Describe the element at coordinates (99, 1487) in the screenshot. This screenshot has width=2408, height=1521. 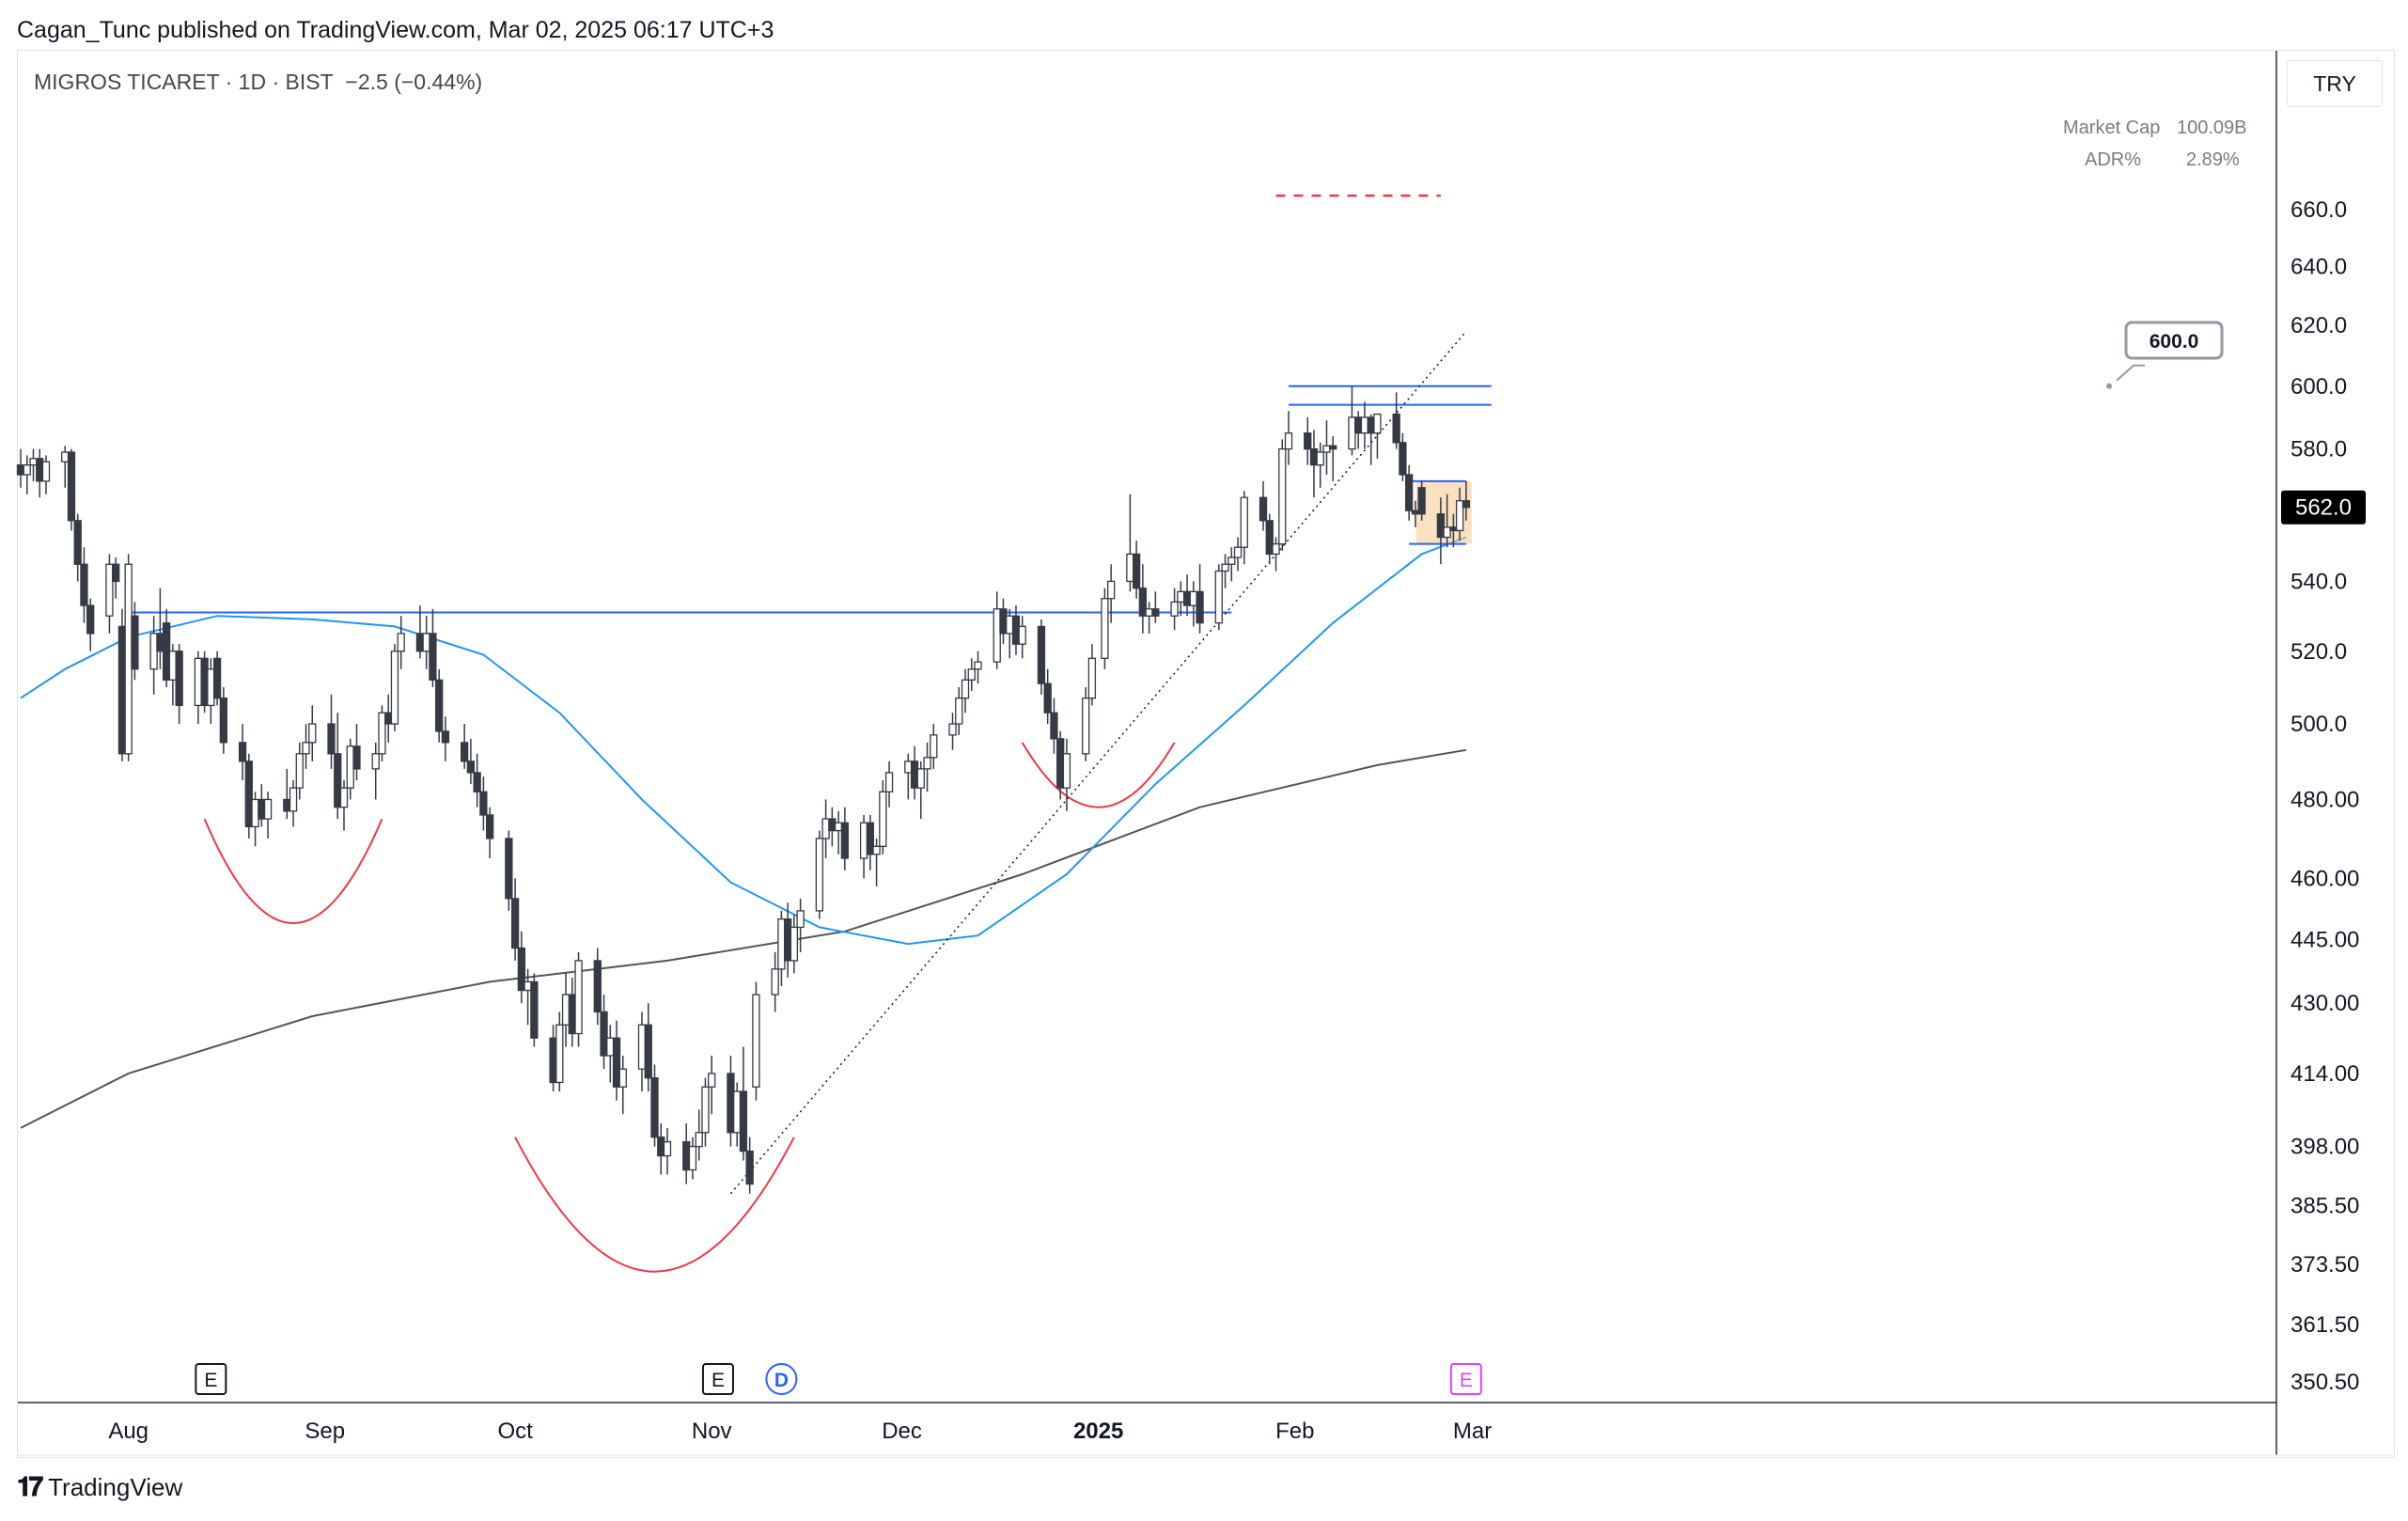
I see `tradingview-logo: 𝟏𝟕 TradingView` at that location.